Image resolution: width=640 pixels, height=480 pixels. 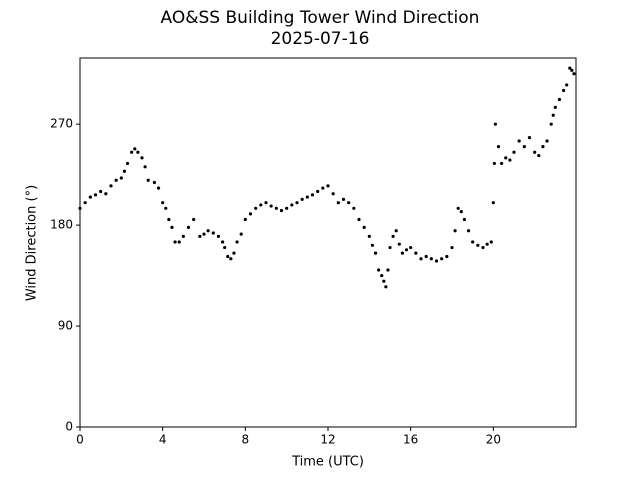 I want to click on x-tick-label: 16, so click(x=410, y=440).